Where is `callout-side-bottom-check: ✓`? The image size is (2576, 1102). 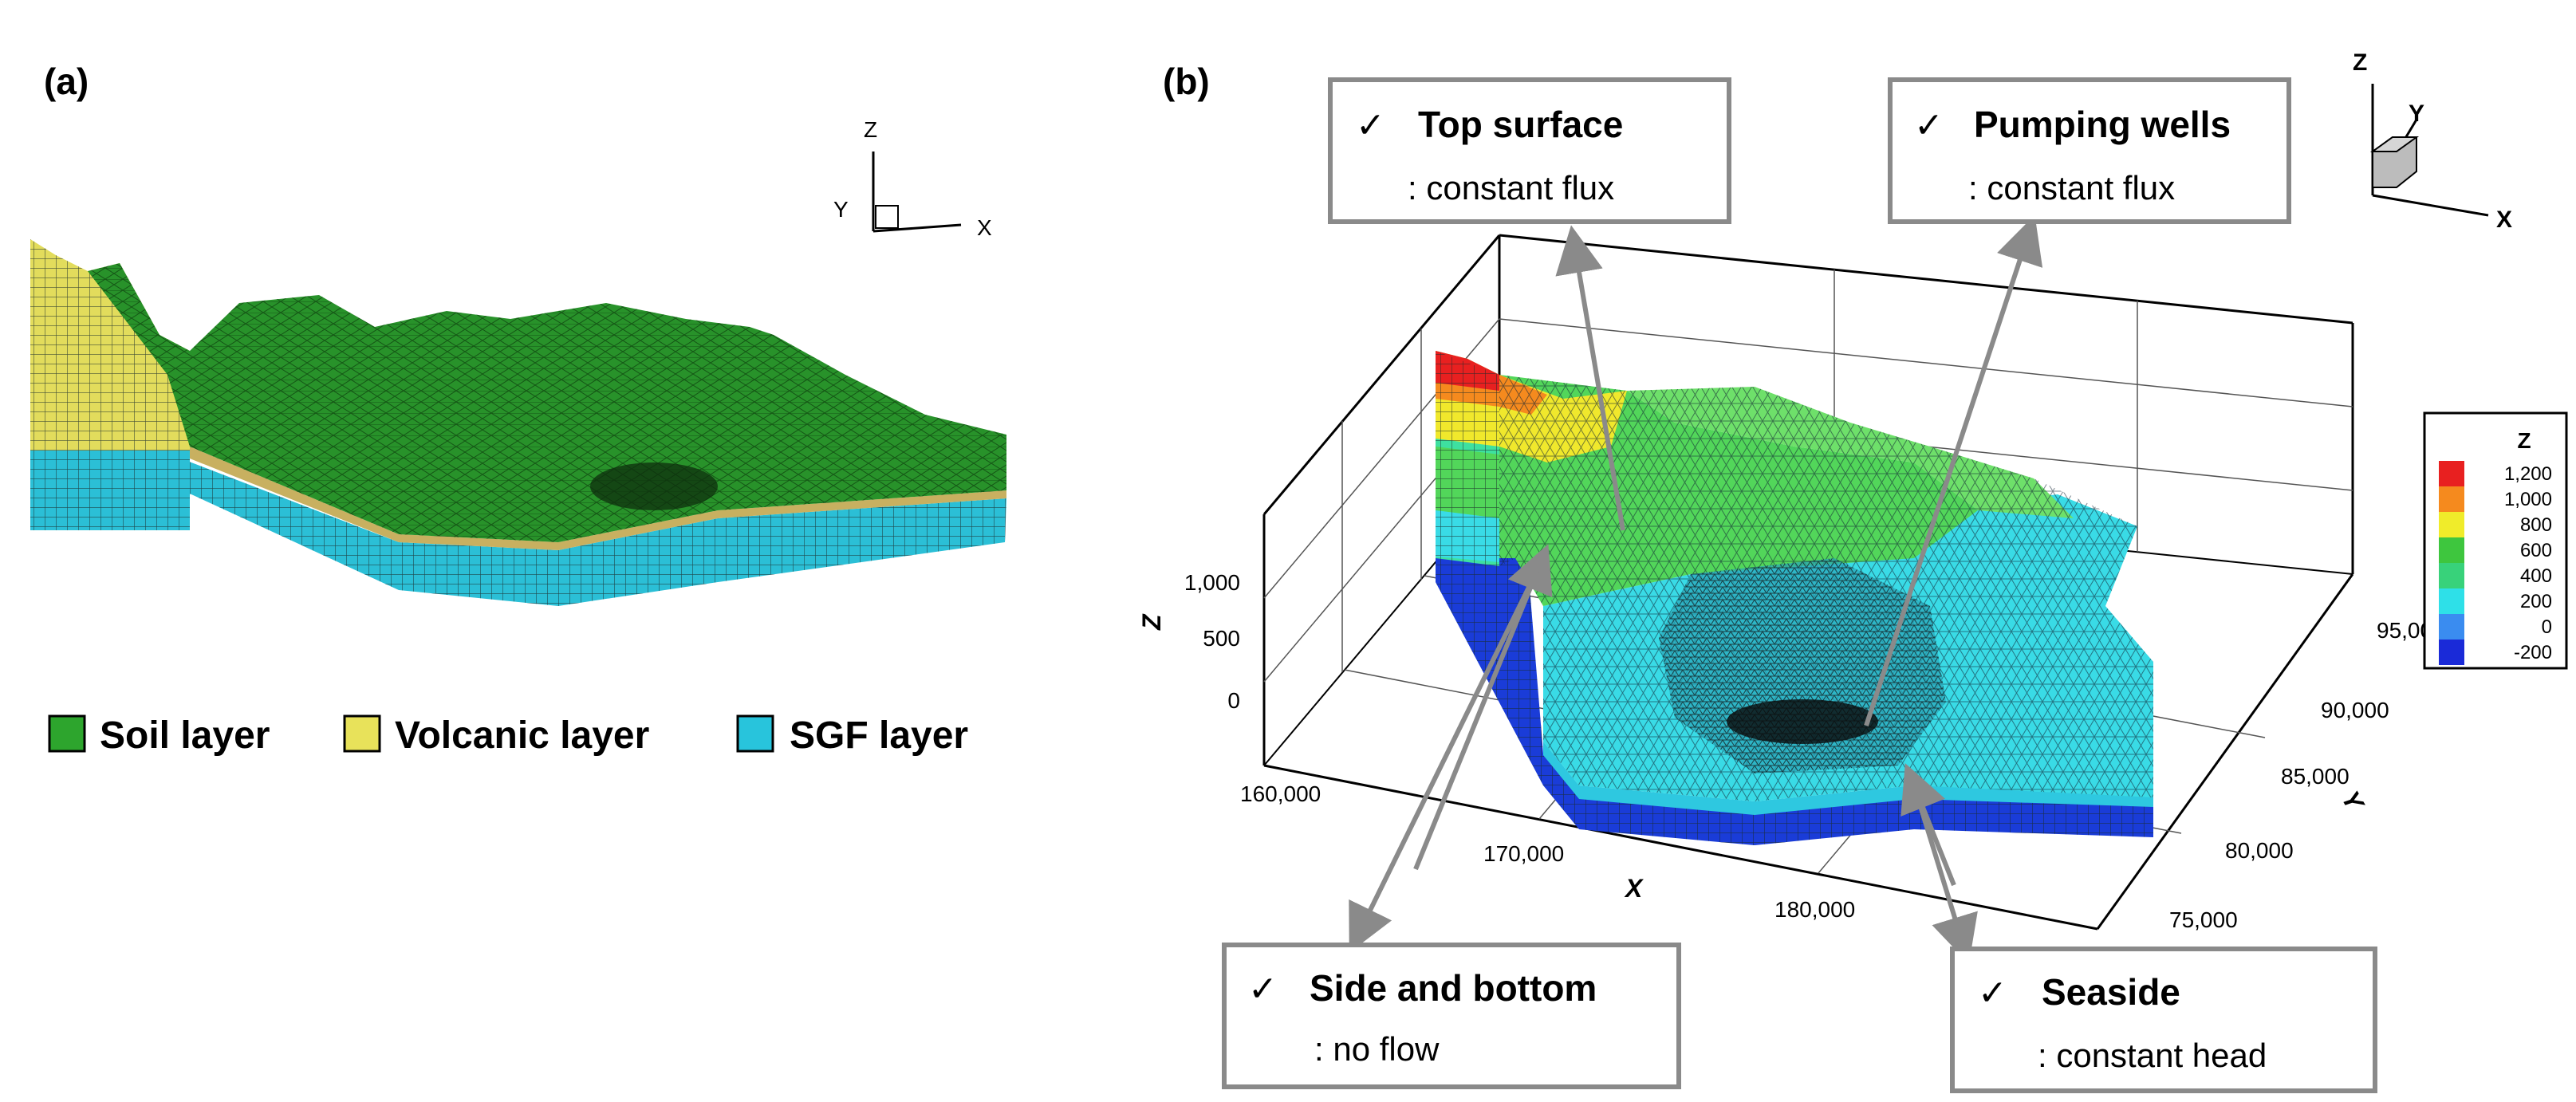
callout-side-bottom-check: ✓ is located at coordinates (1263, 989).